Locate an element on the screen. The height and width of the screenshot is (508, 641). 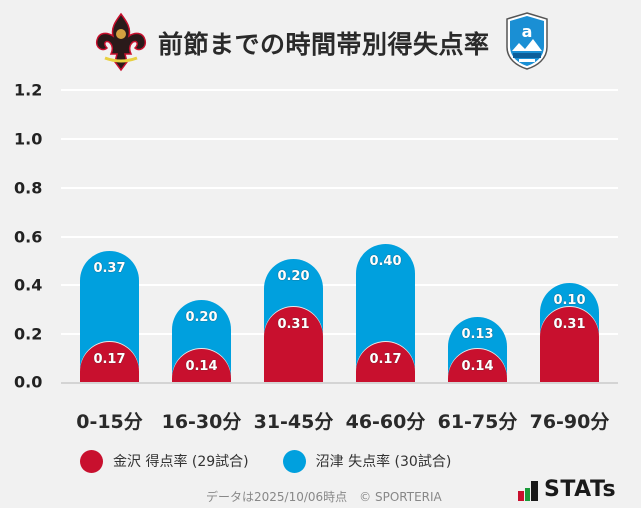
x-axis-label: 46-60分 is located at coordinates (385, 422).